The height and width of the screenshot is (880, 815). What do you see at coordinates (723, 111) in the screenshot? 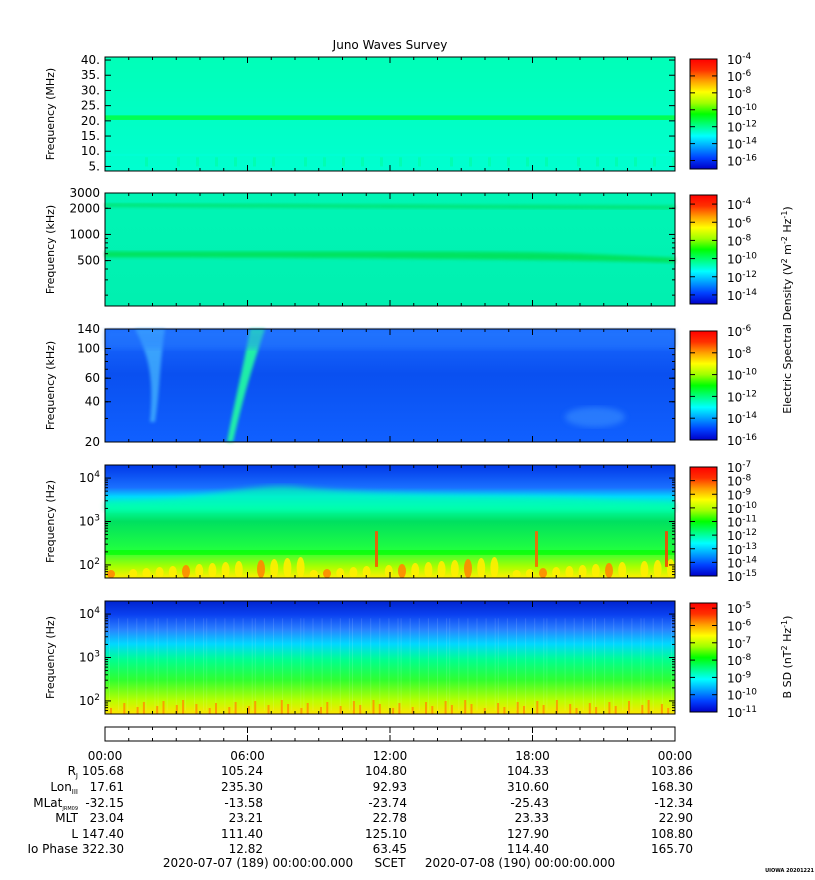
I see `colorbar: 10⁻⁴ 10⁻⁶ 10⁻⁸ 10⁻¹⁰ 10⁻¹² 10⁻¹⁴ 10⁻¹⁶` at bounding box center [723, 111].